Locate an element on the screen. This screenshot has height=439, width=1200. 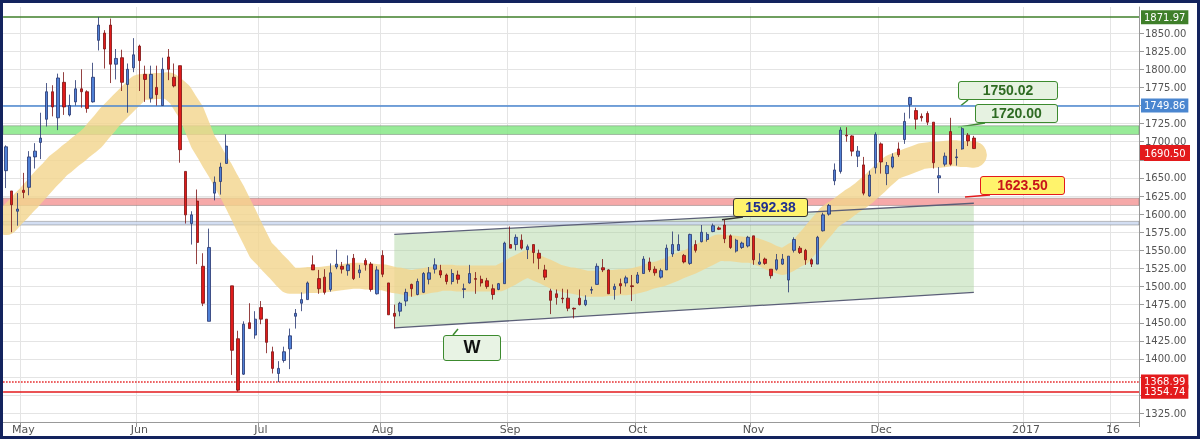
ref-line-label: 1354.74 is located at coordinates (1165, 392).